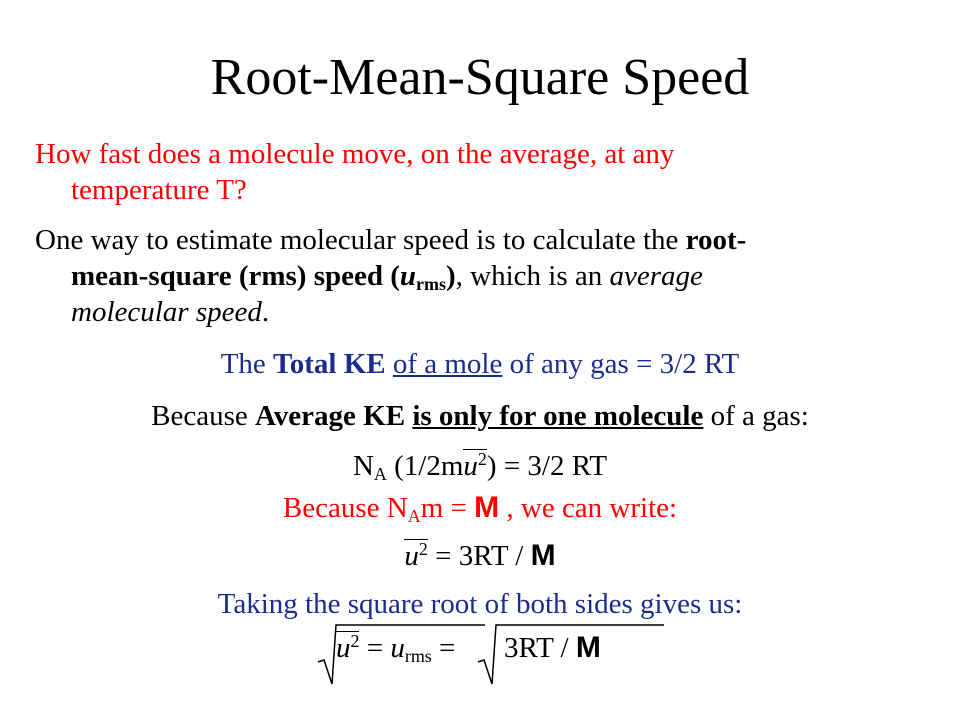 Image resolution: width=960 pixels, height=720 pixels. I want to click on definition-molecular-speed: molecular speed, so click(166, 312).